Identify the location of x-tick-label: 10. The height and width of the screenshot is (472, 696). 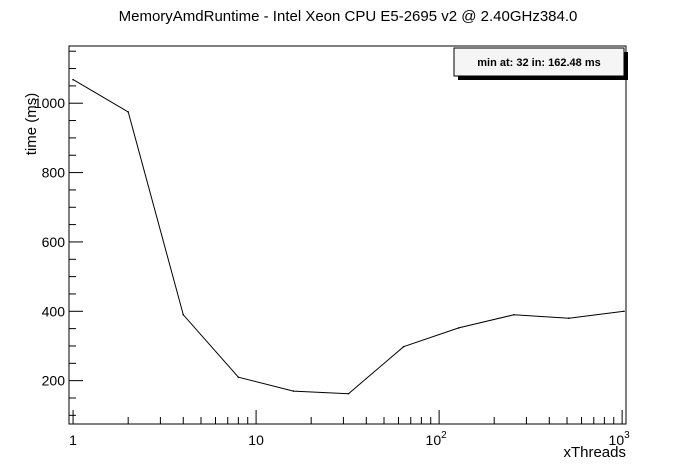
(256, 440).